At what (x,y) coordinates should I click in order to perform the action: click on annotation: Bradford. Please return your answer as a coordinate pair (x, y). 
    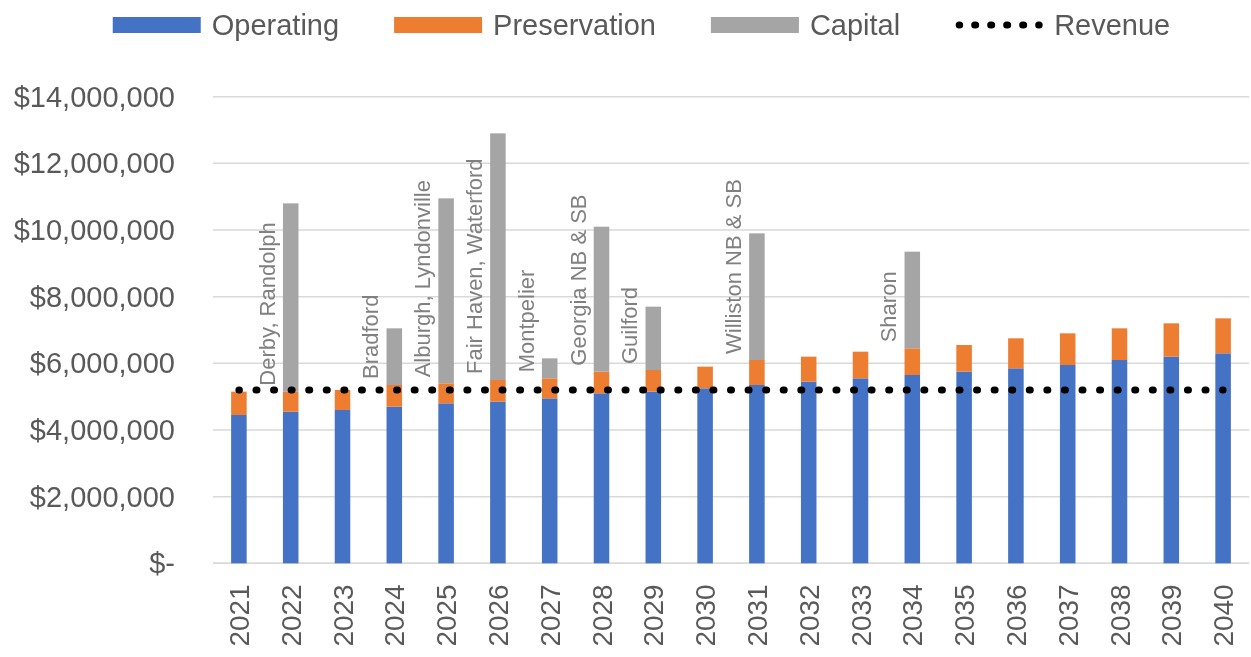
    Looking at the image, I should click on (370, 336).